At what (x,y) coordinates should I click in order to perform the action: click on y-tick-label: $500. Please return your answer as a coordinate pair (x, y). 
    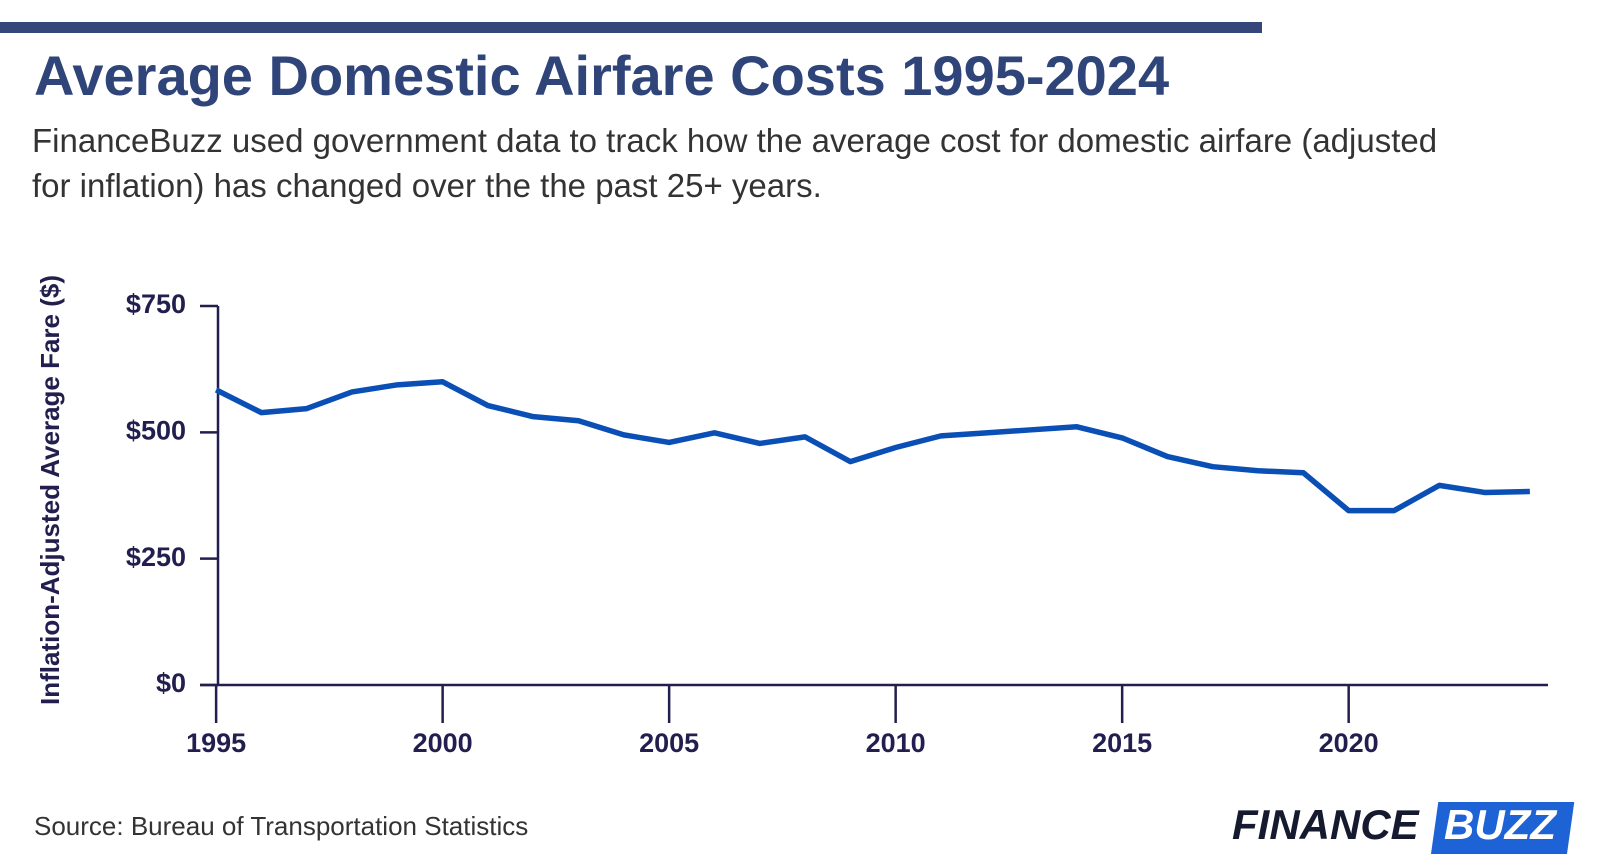
    Looking at the image, I should click on (156, 430).